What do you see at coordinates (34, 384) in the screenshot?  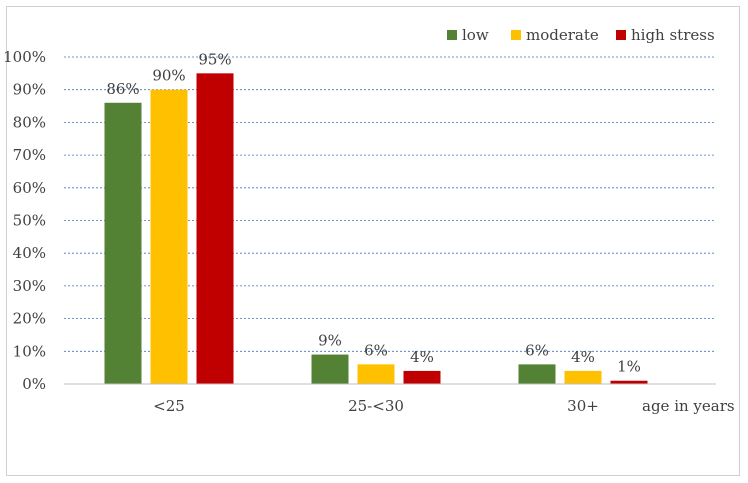 I see `y-tick-label: 0%` at bounding box center [34, 384].